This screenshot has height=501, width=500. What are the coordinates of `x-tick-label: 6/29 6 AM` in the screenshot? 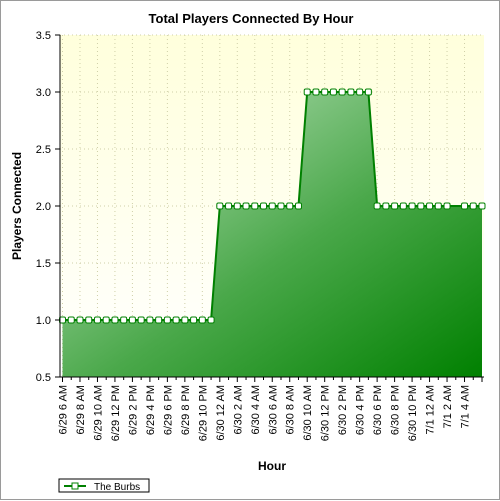 It's located at (64, 410).